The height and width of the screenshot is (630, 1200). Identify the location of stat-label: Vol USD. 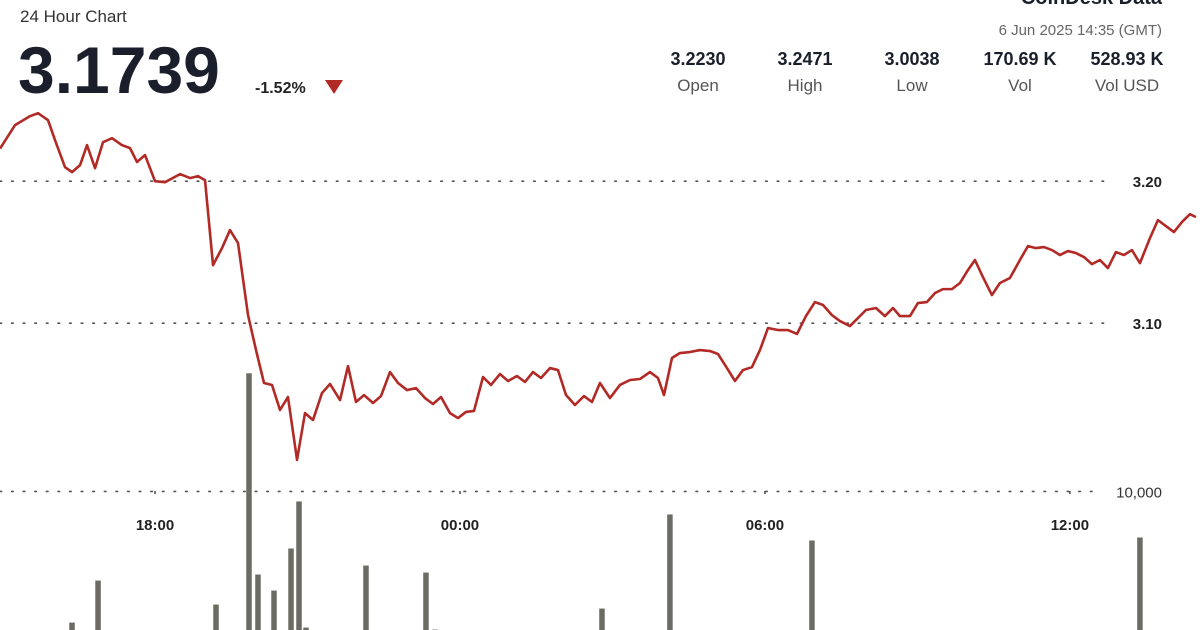
(1127, 85).